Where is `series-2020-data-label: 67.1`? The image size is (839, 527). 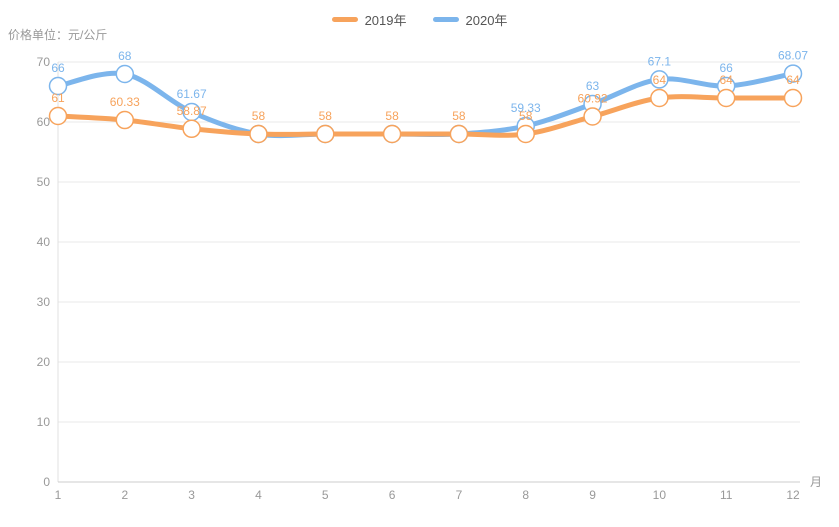 series-2020-data-label: 67.1 is located at coordinates (660, 61).